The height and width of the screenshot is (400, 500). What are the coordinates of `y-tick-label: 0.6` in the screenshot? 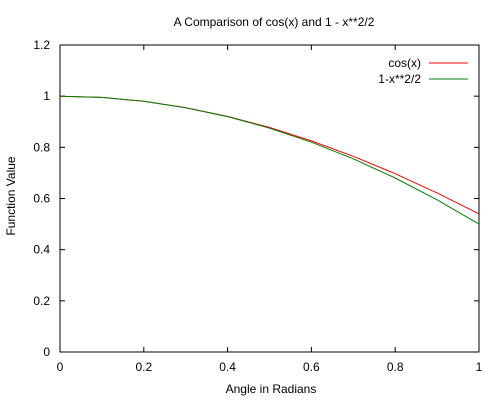 It's located at (41, 199).